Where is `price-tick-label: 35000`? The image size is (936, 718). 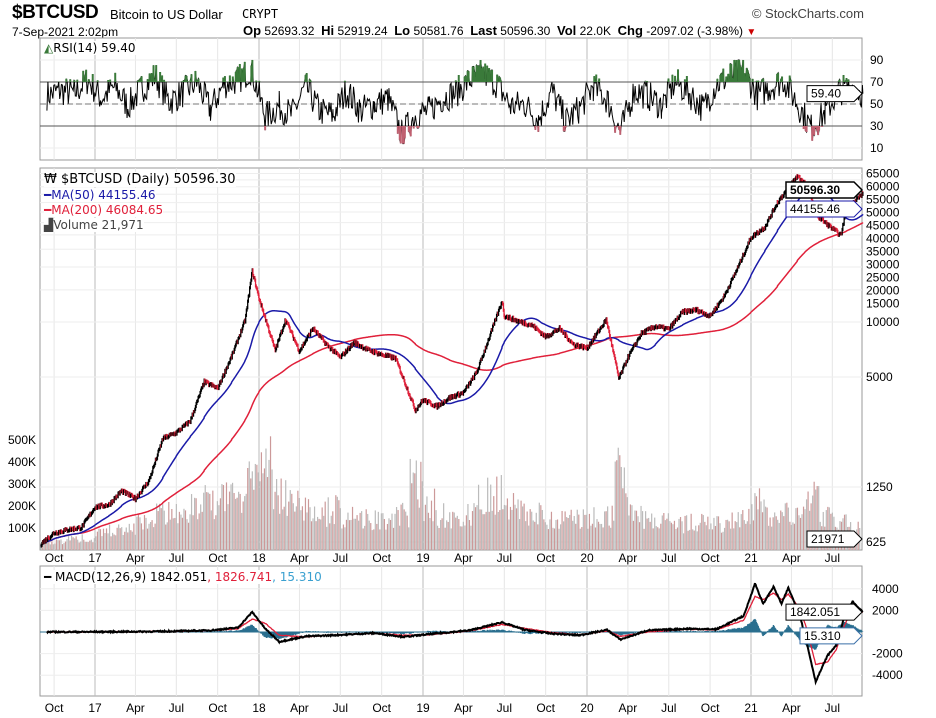 price-tick-label: 35000 is located at coordinates (883, 251).